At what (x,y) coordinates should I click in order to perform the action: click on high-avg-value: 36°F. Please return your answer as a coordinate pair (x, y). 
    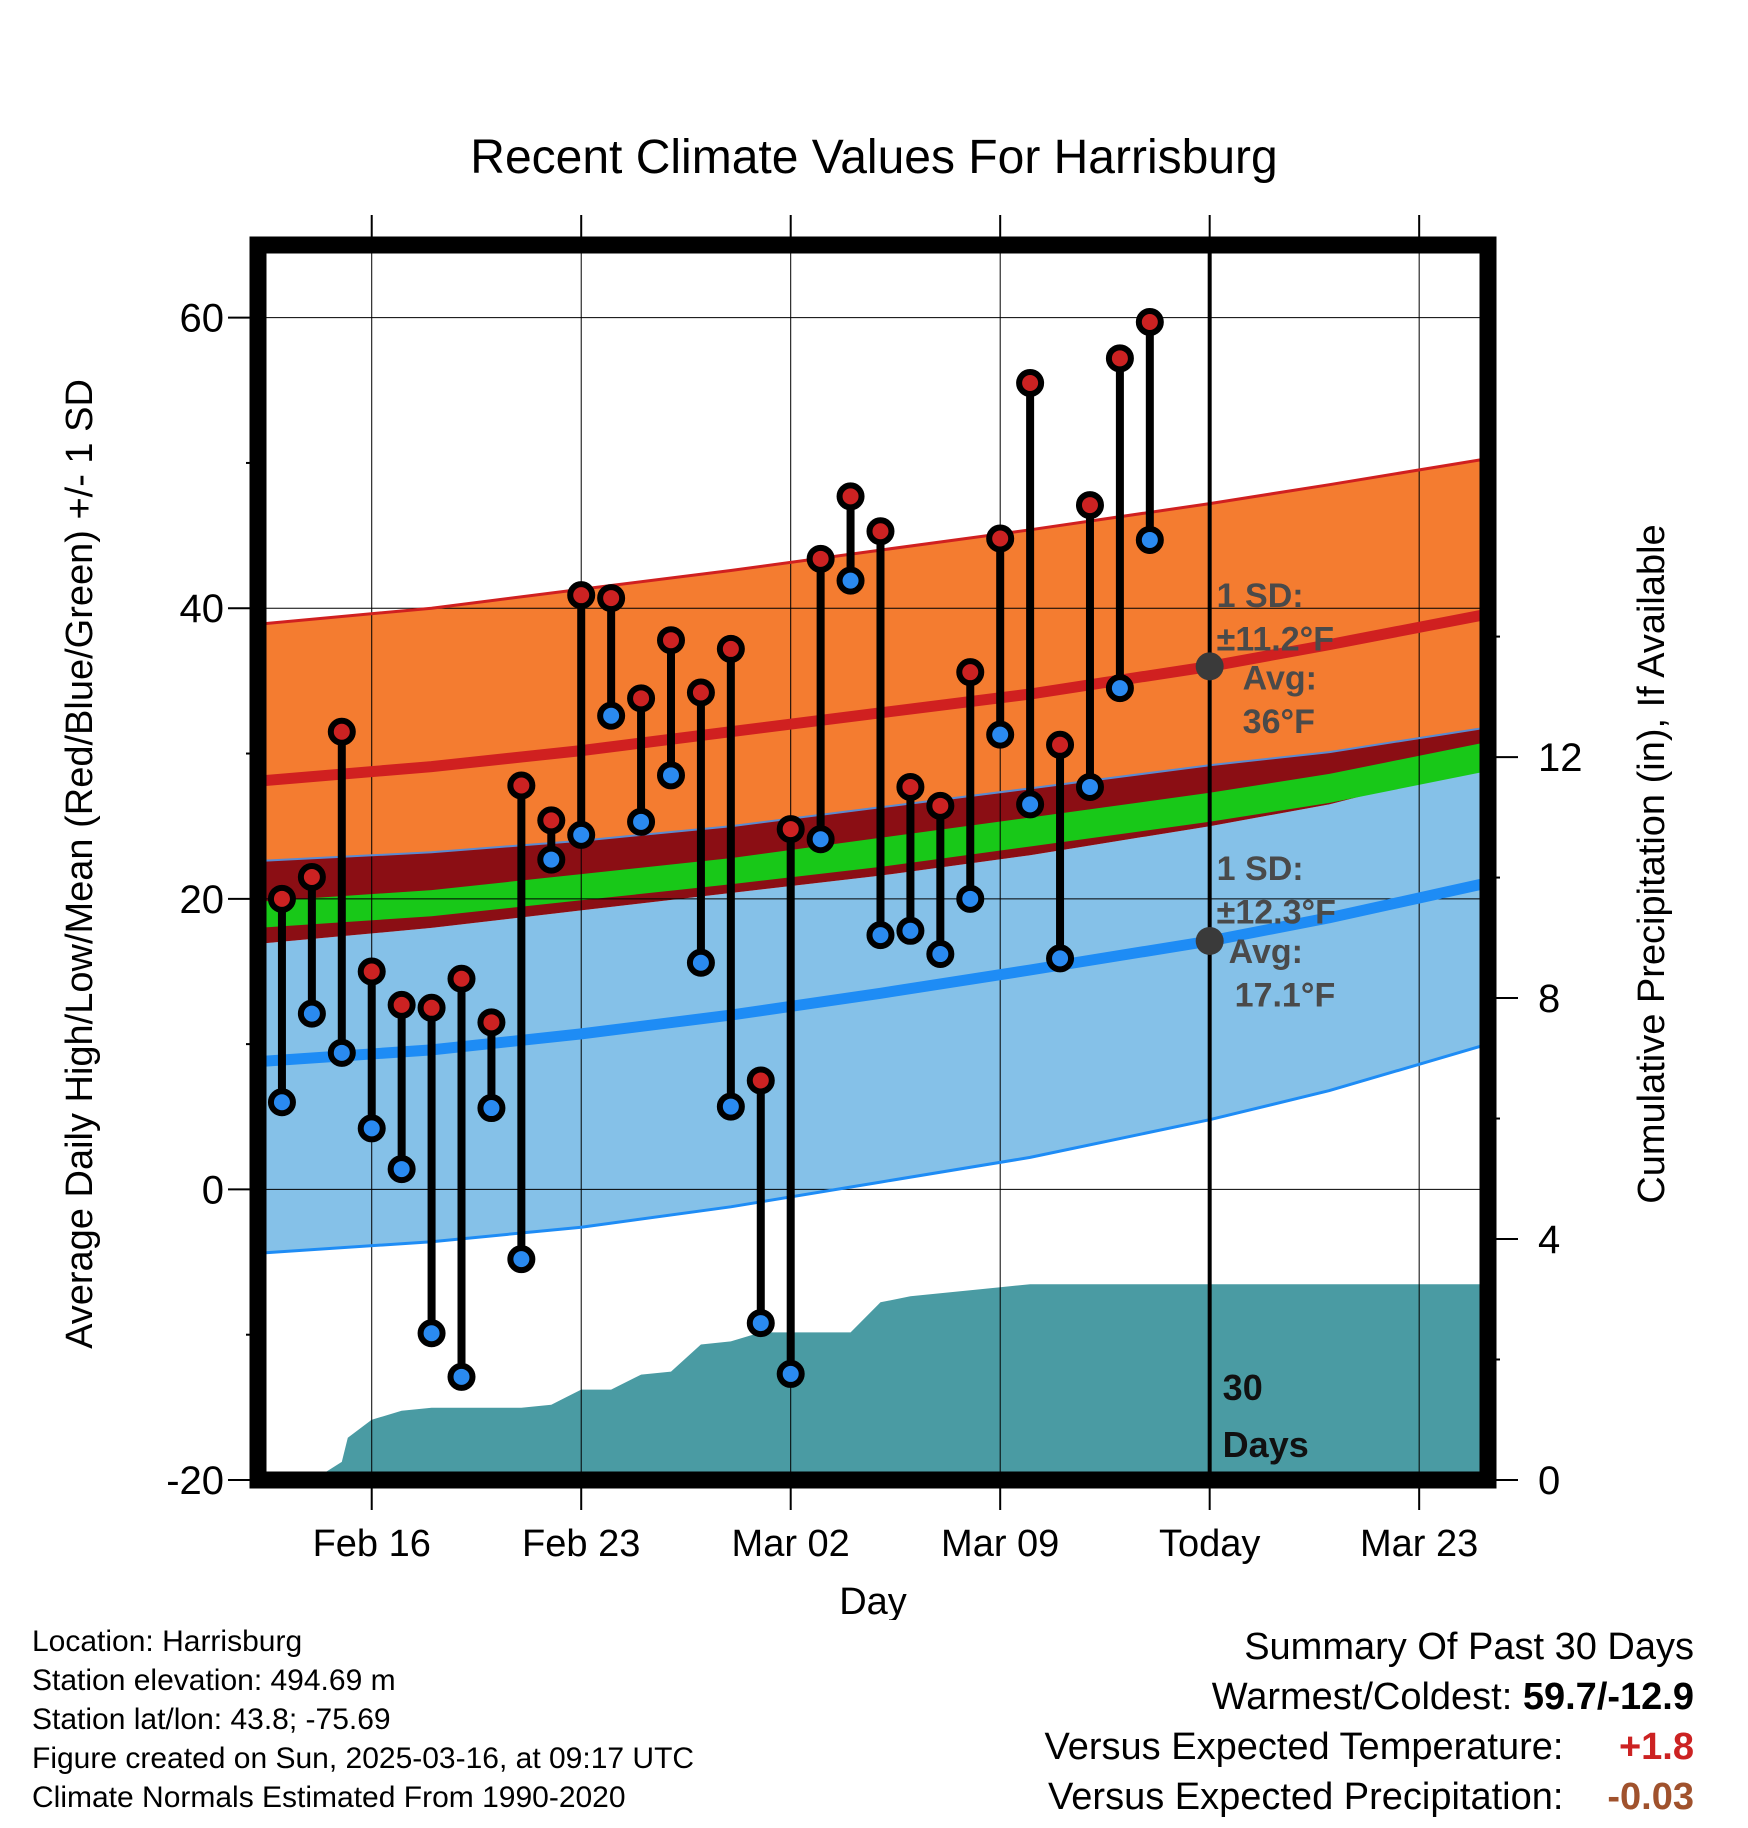
    Looking at the image, I should click on (1279, 722).